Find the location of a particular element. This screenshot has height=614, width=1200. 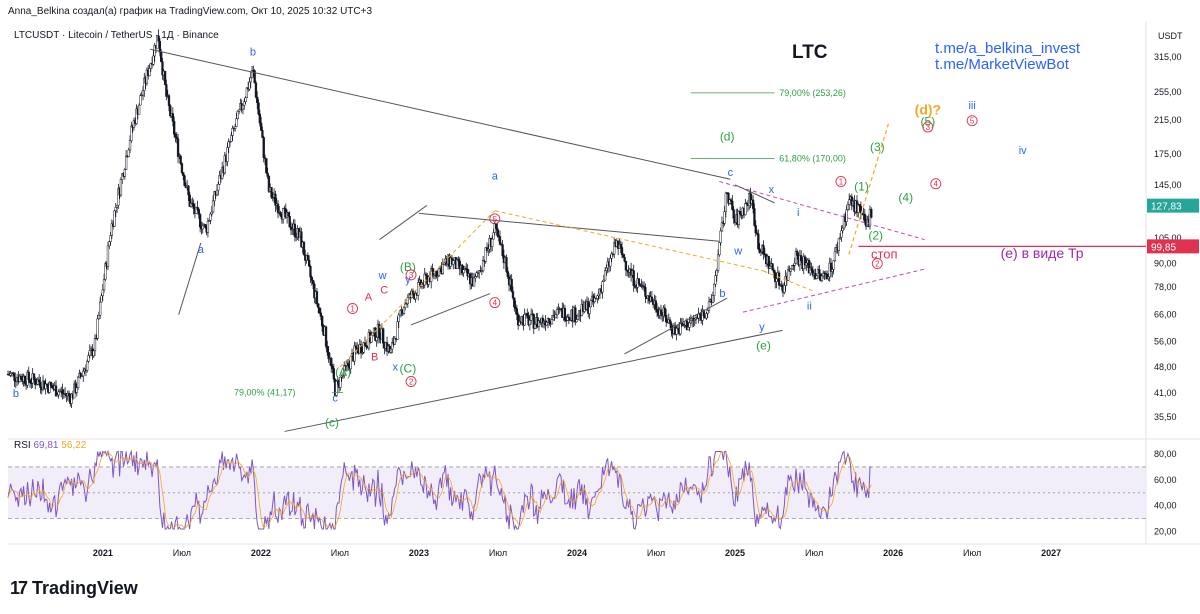

wave-label: iv is located at coordinates (1023, 151).